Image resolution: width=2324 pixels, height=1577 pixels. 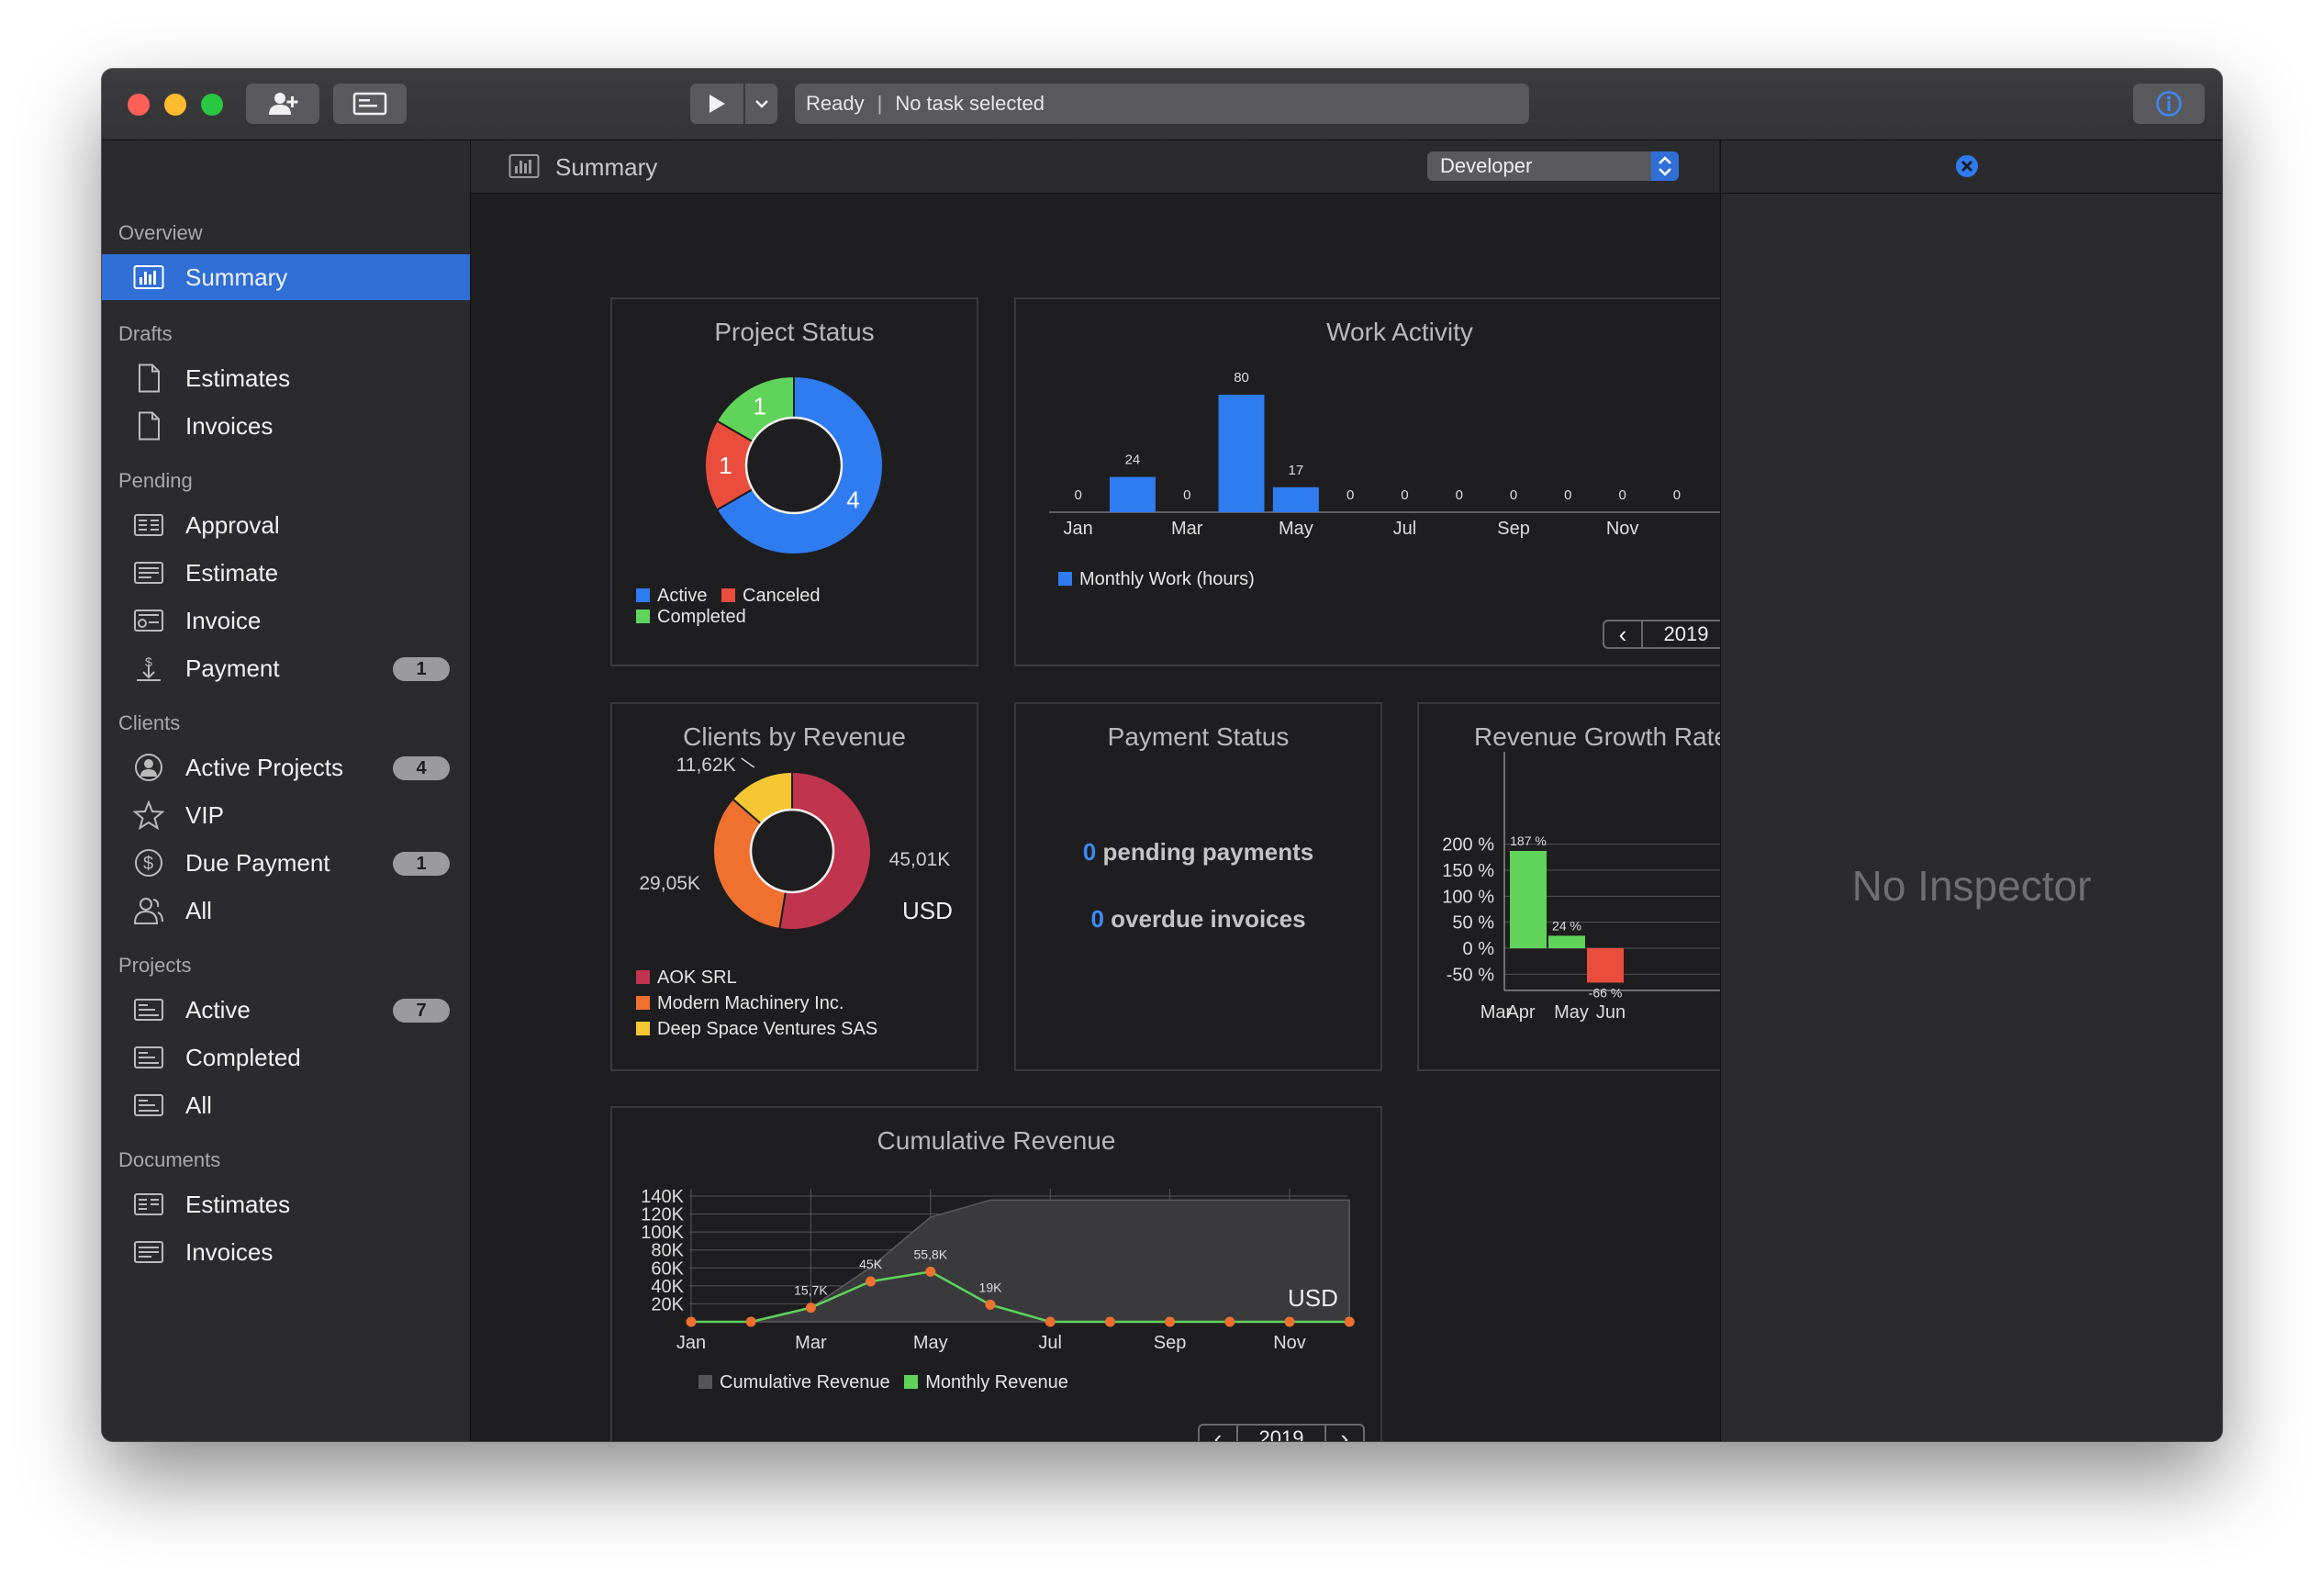 I want to click on monthly-revenue-line, so click(x=1020, y=1297).